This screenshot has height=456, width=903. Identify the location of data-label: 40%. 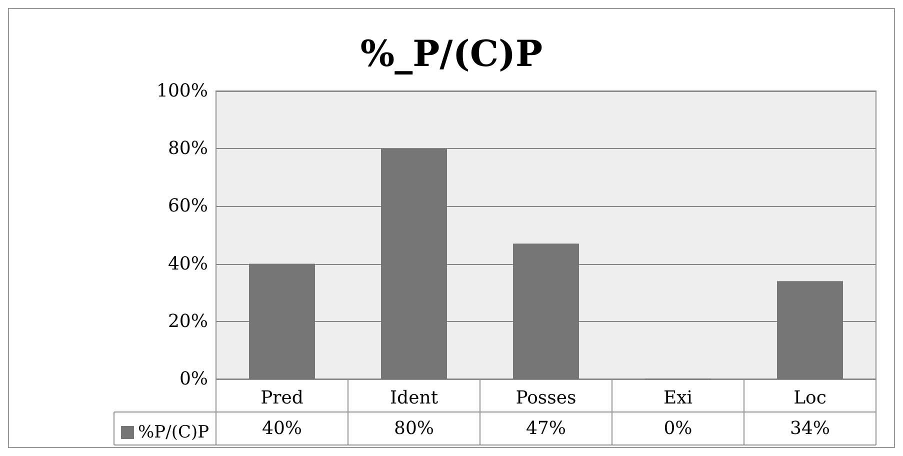
(282, 428).